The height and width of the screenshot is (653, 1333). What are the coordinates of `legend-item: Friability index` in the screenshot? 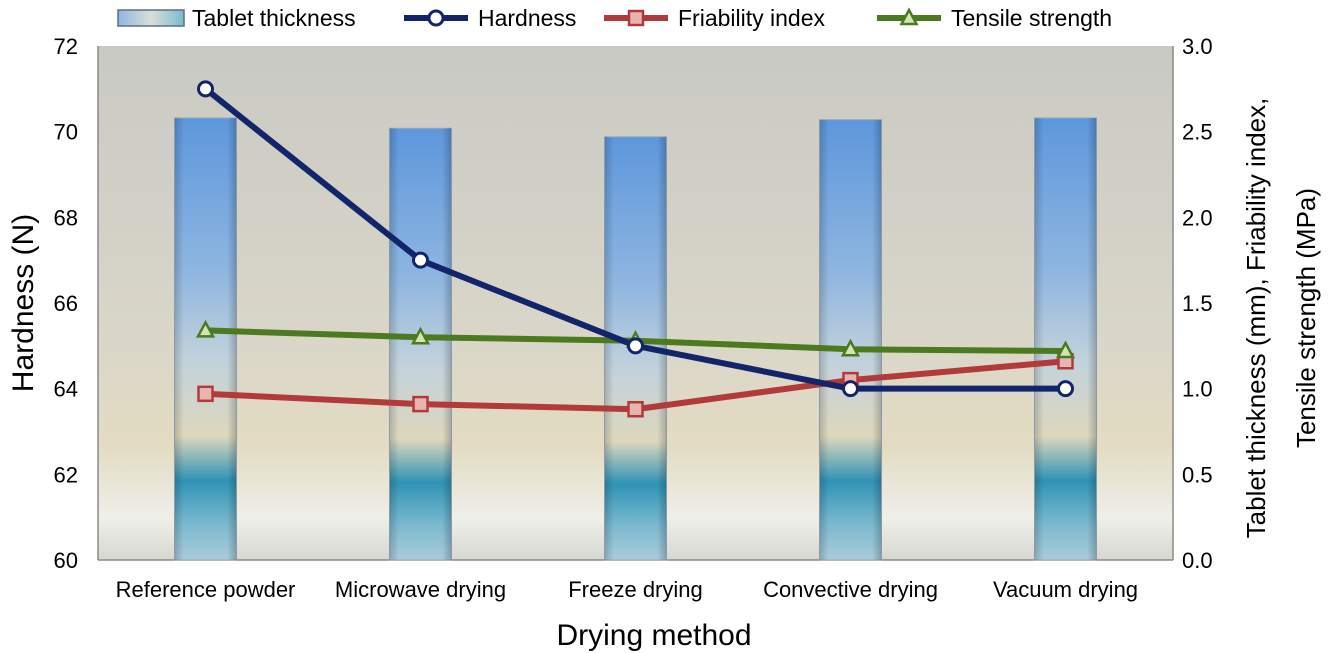 It's located at (714, 18).